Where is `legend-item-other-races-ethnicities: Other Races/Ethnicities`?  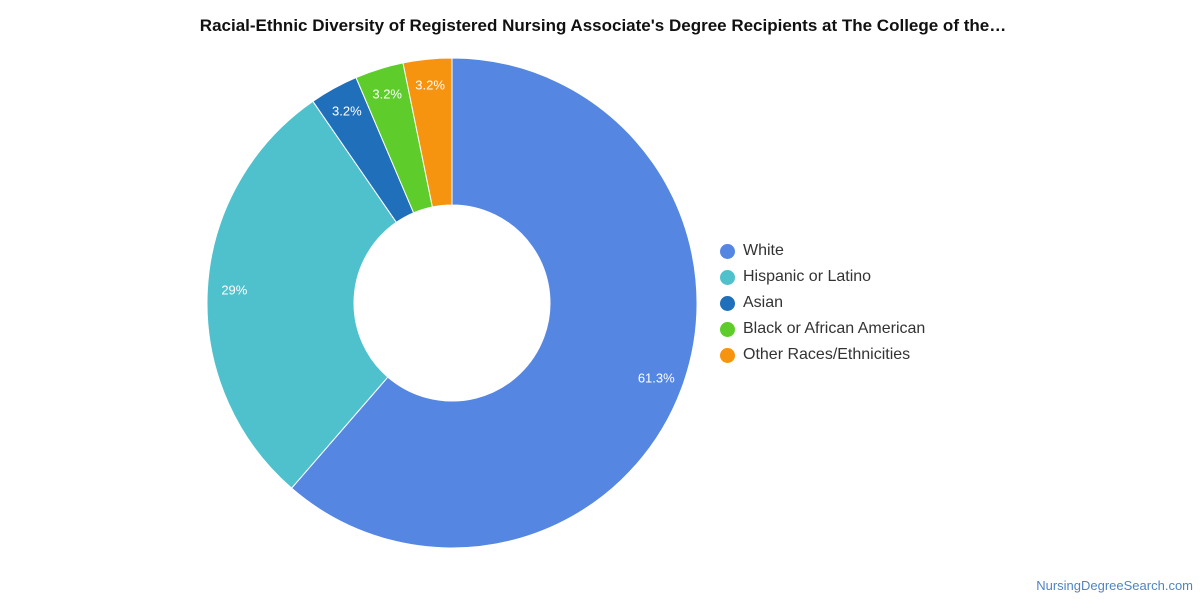
legend-item-other-races-ethnicities: Other Races/Ethnicities is located at coordinates (822, 355).